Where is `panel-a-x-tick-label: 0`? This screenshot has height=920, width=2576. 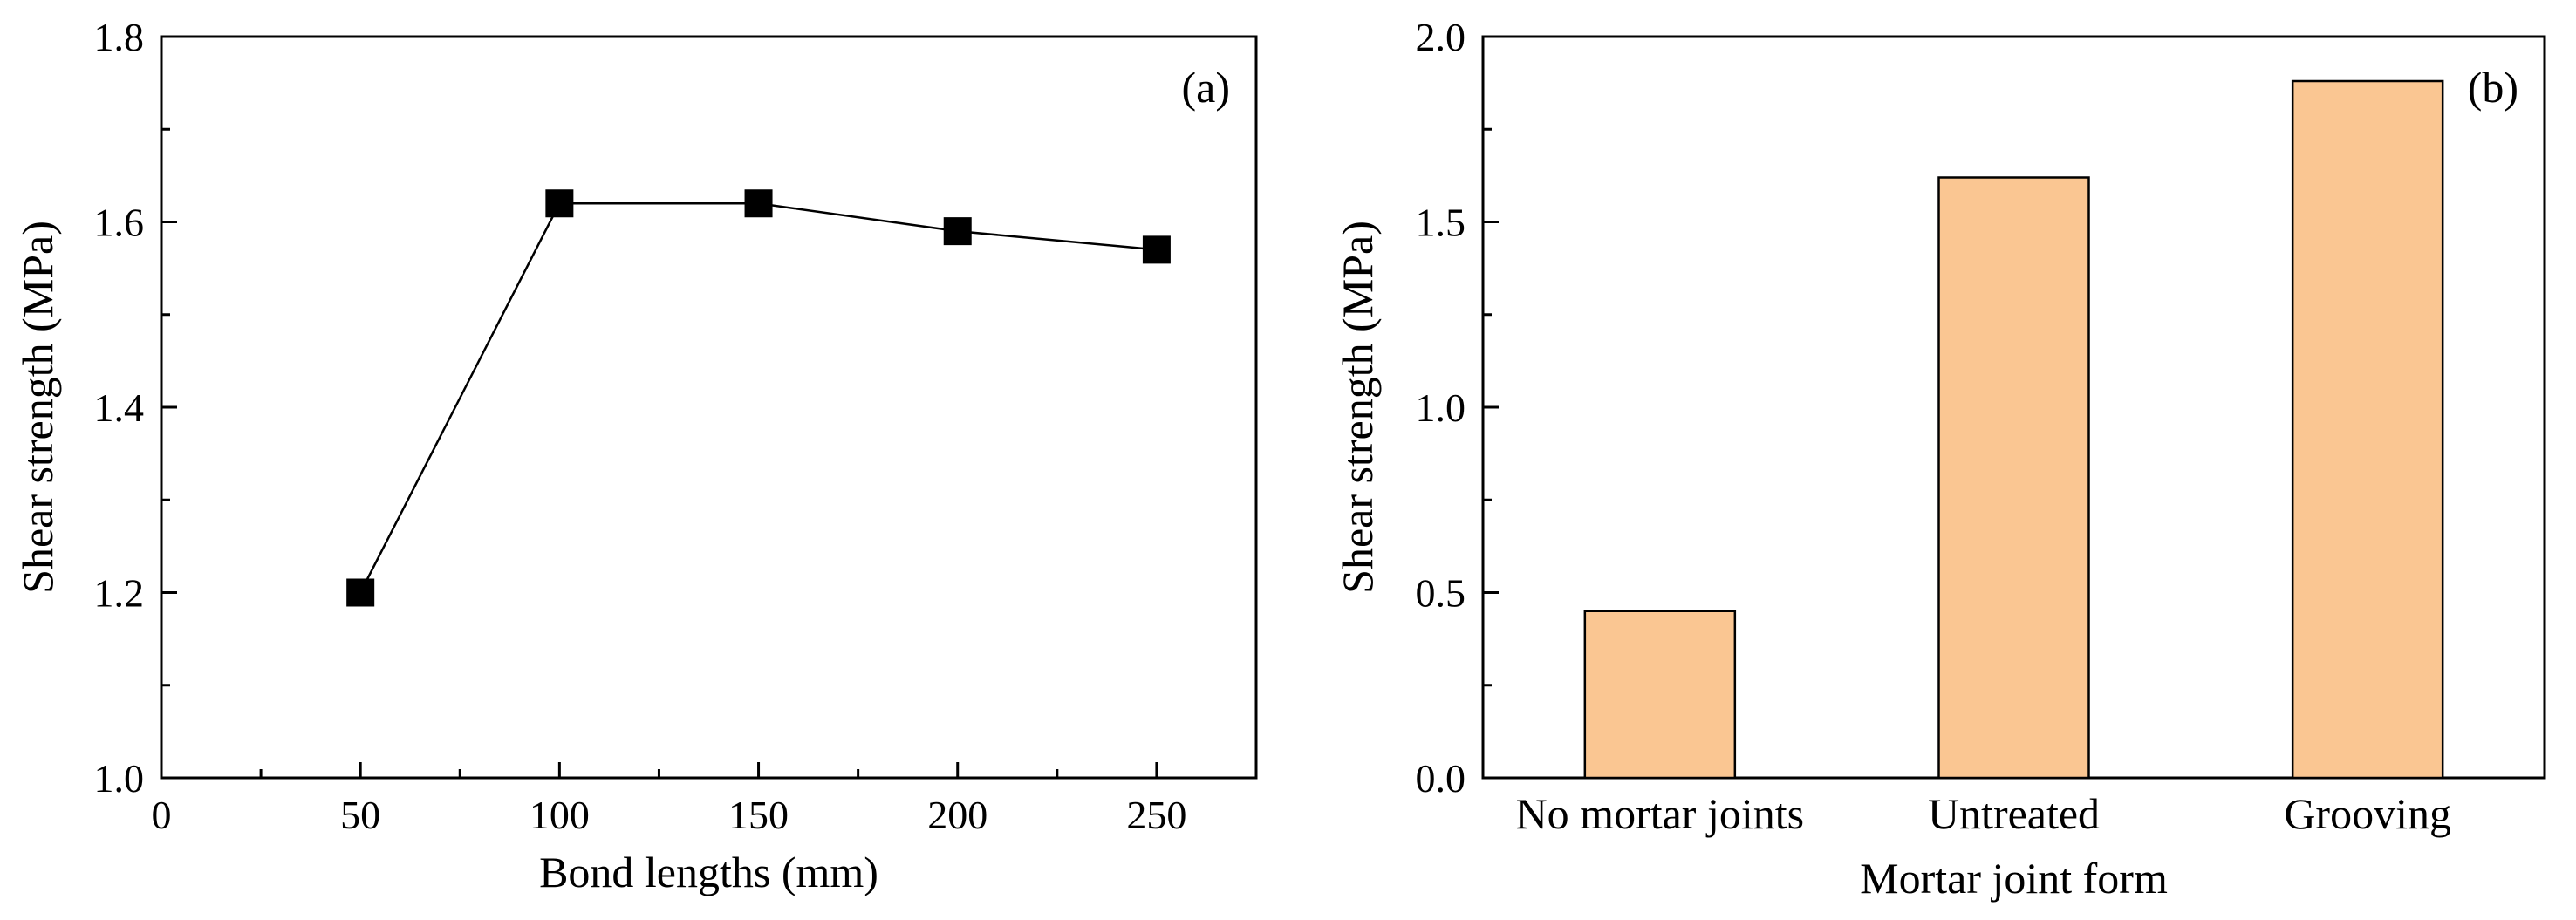
panel-a-x-tick-label: 0 is located at coordinates (162, 815).